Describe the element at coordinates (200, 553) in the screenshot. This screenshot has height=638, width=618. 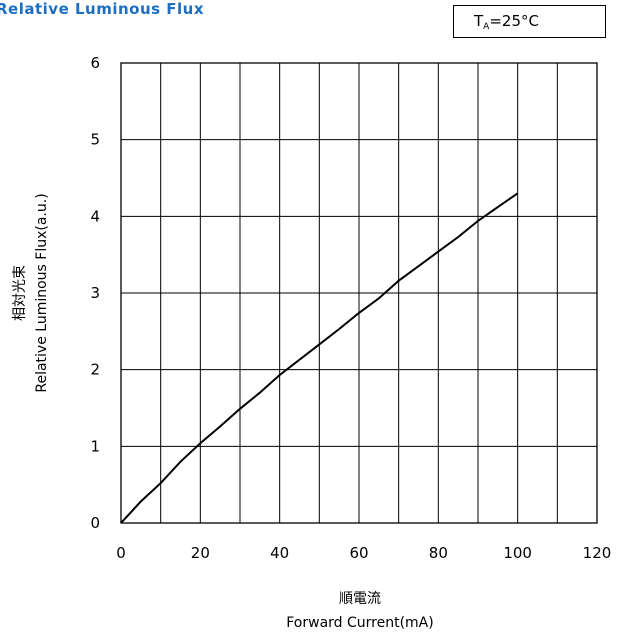
I see `x-tick-label: 20` at that location.